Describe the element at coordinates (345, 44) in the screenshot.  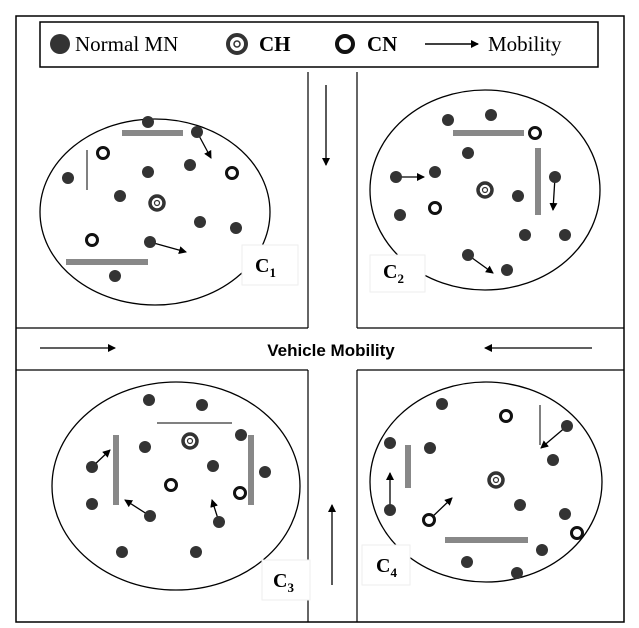
I see `legend-cn-icon` at that location.